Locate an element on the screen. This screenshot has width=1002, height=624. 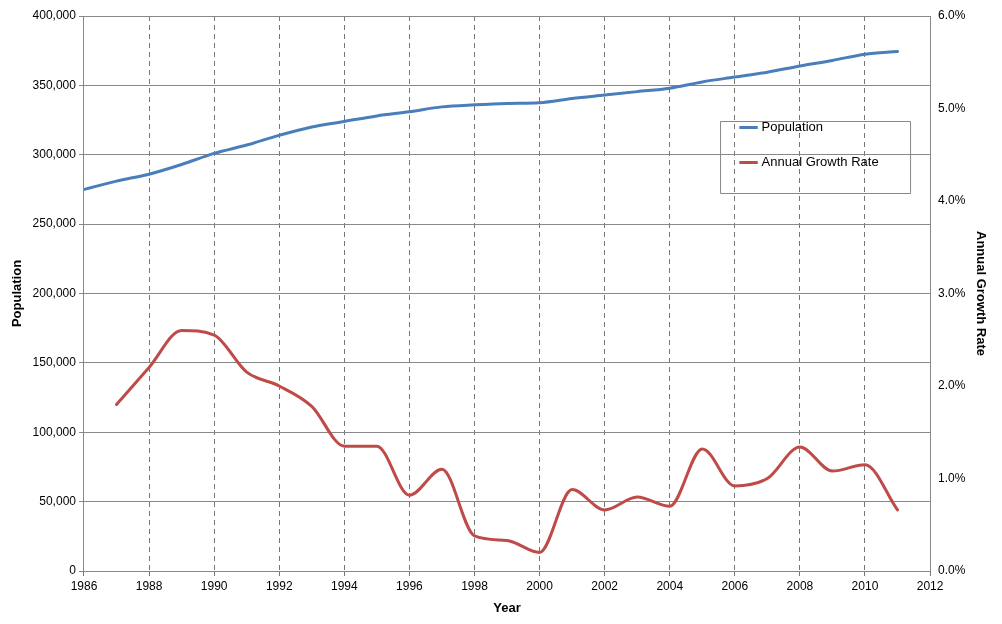
y2-tick-label: 1.0% is located at coordinates (952, 477).